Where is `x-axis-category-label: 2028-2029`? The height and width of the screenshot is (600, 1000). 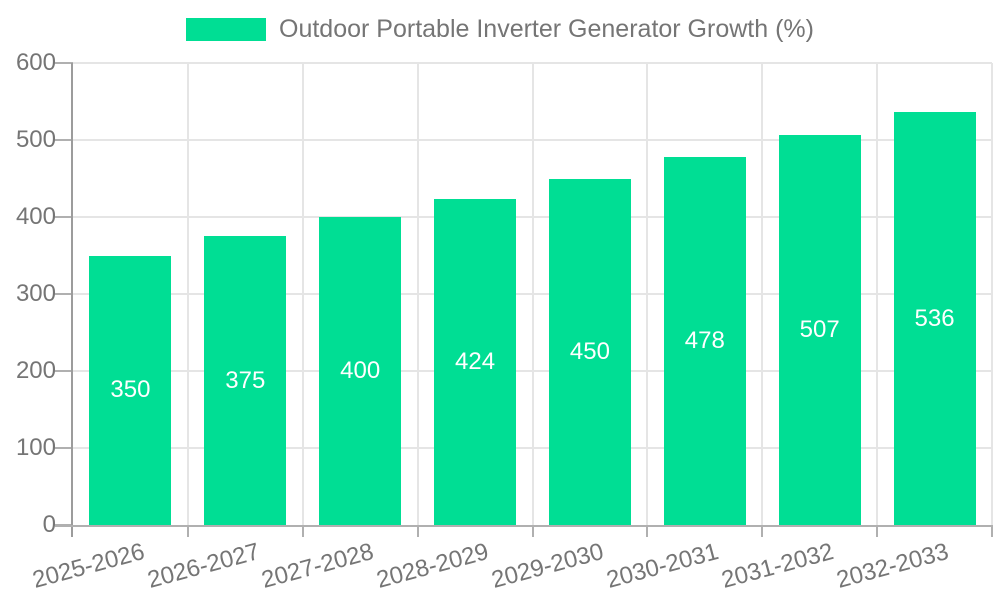 x-axis-category-label: 2028-2029 is located at coordinates (432, 566).